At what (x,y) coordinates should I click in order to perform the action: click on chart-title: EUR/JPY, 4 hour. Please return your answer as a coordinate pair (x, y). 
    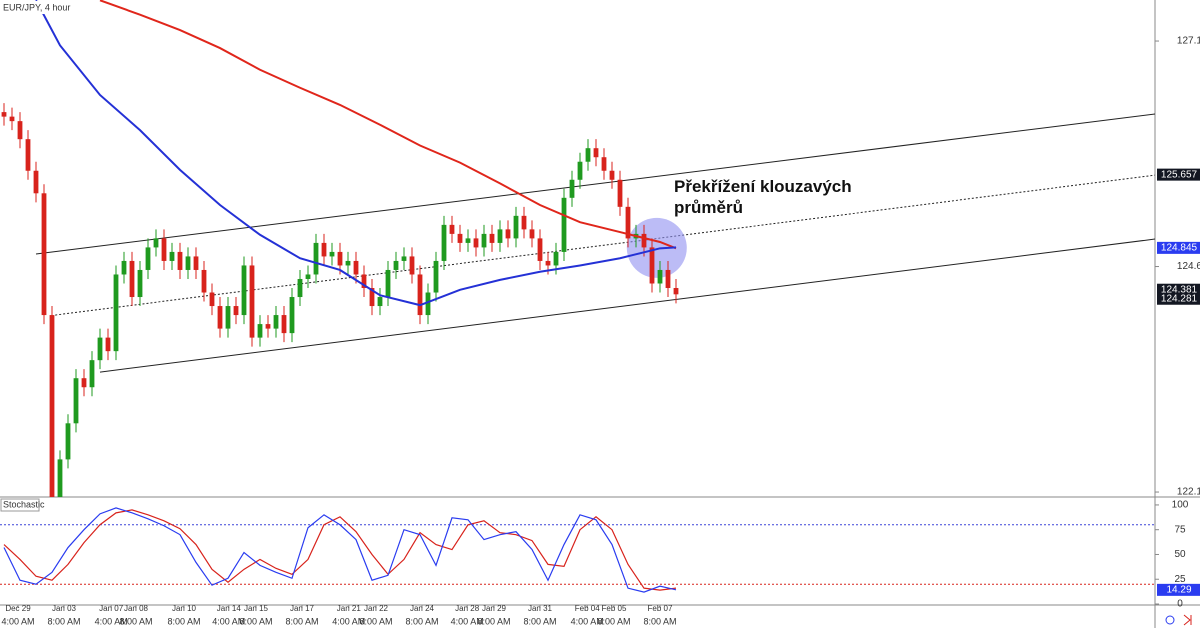
    Looking at the image, I should click on (36, 7).